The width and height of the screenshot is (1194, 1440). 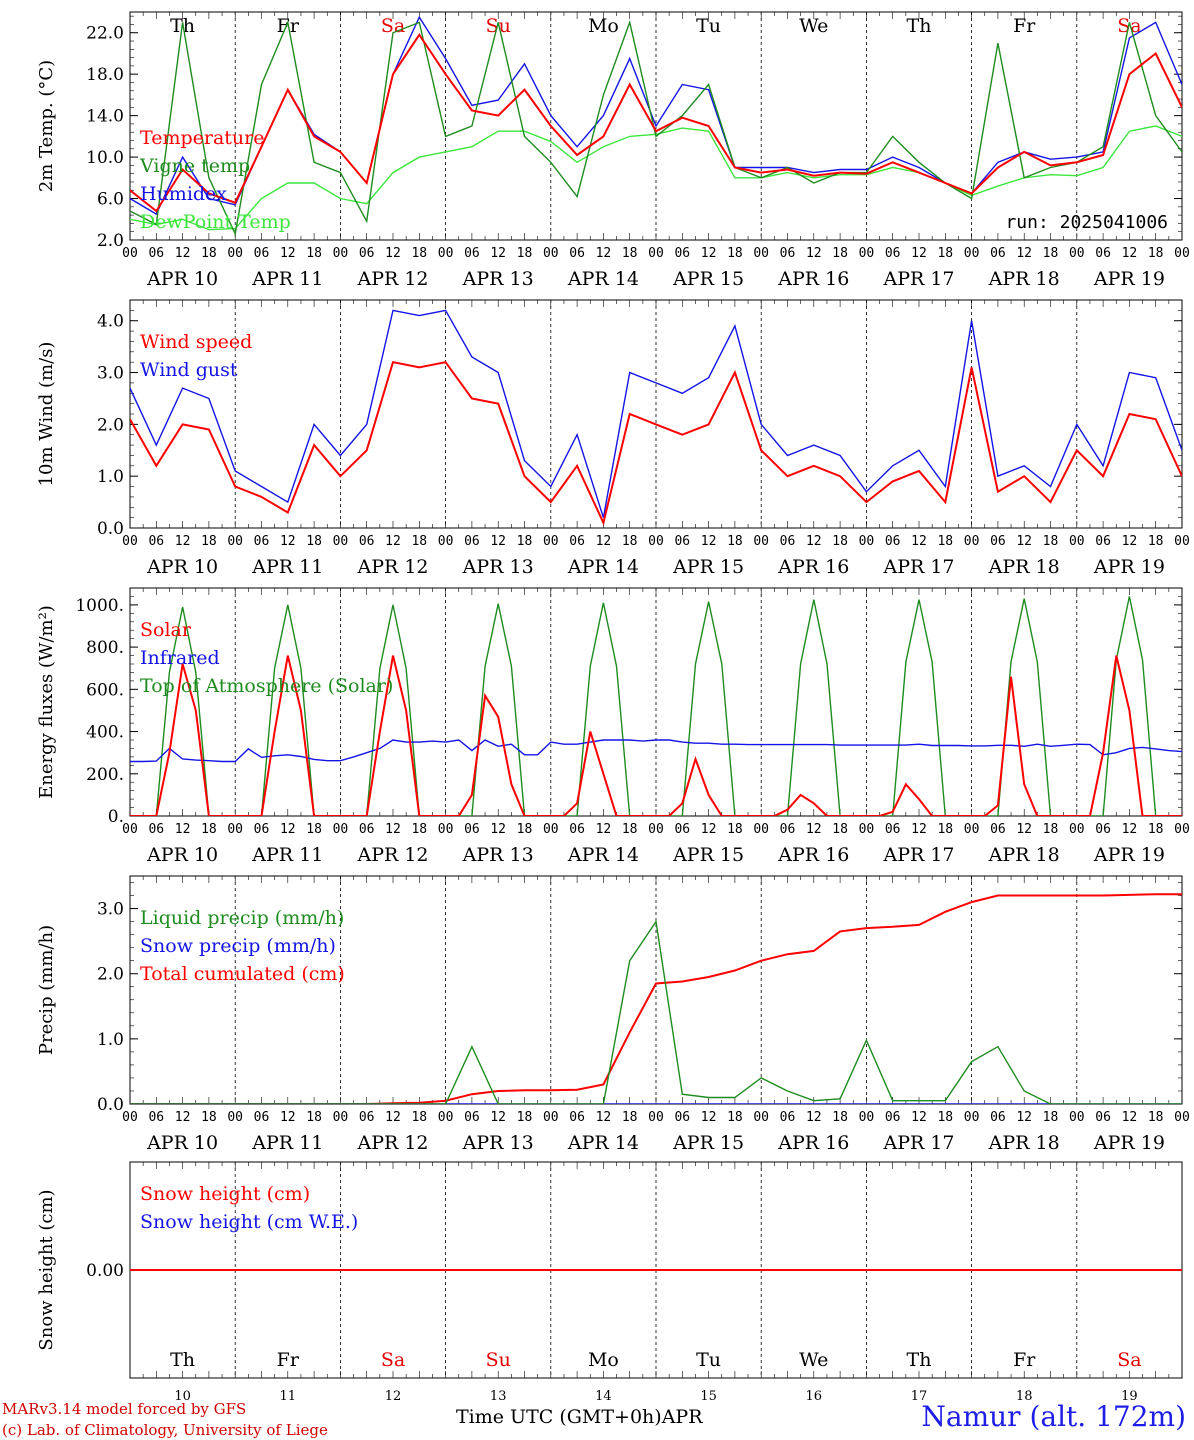 I want to click on day-number: 17, so click(x=919, y=1396).